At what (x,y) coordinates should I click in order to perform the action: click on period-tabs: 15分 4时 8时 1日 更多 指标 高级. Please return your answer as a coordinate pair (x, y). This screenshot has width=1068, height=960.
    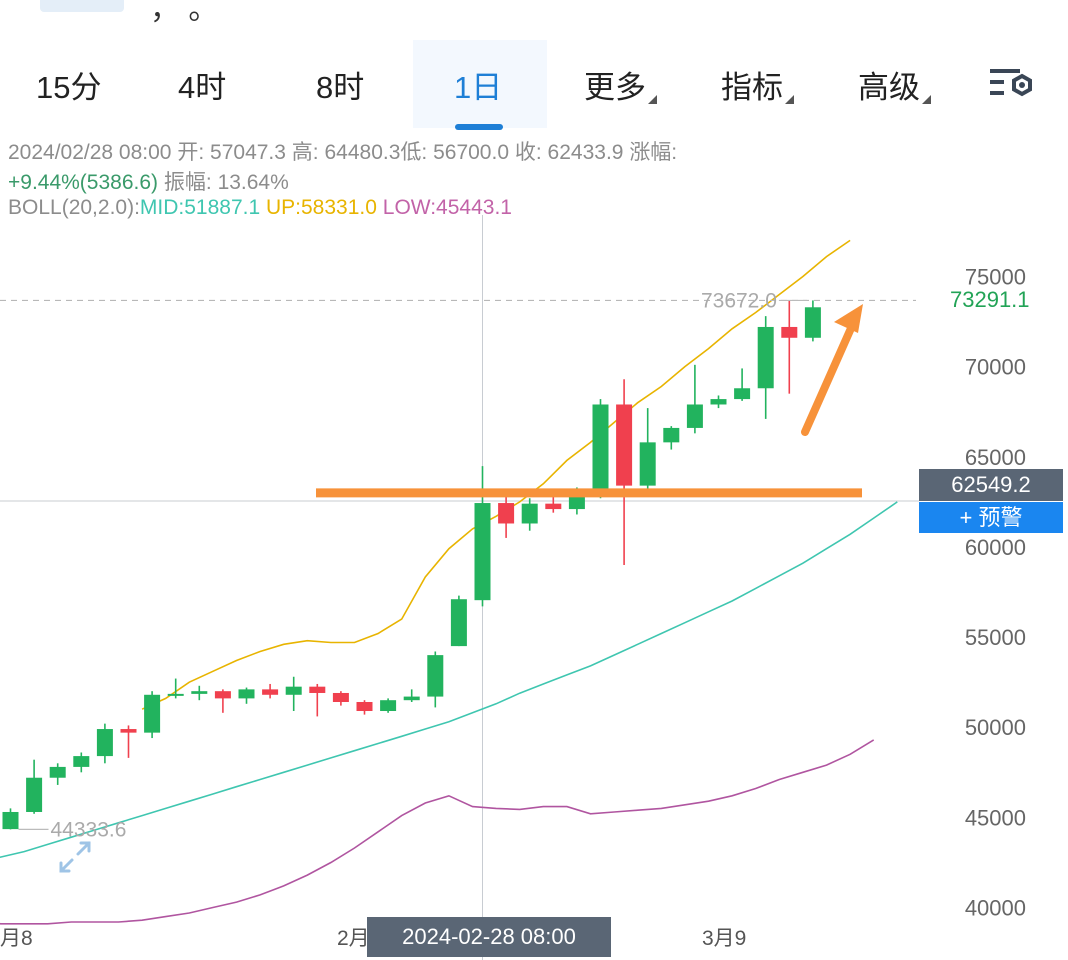
    Looking at the image, I should click on (534, 85).